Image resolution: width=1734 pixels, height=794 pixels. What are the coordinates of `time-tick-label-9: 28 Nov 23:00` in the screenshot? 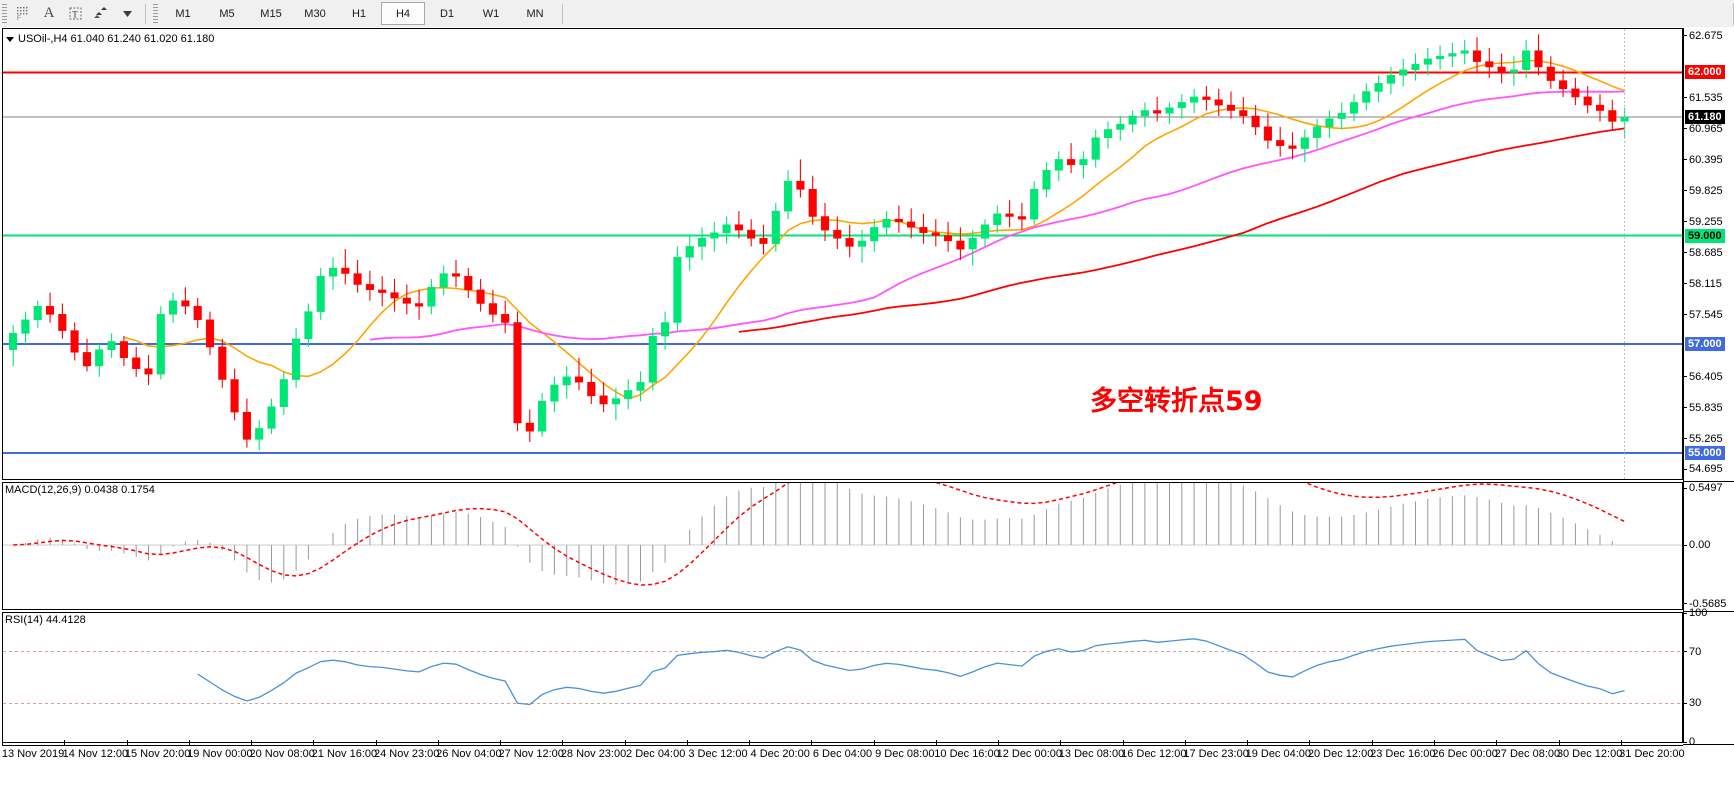 It's located at (593, 754).